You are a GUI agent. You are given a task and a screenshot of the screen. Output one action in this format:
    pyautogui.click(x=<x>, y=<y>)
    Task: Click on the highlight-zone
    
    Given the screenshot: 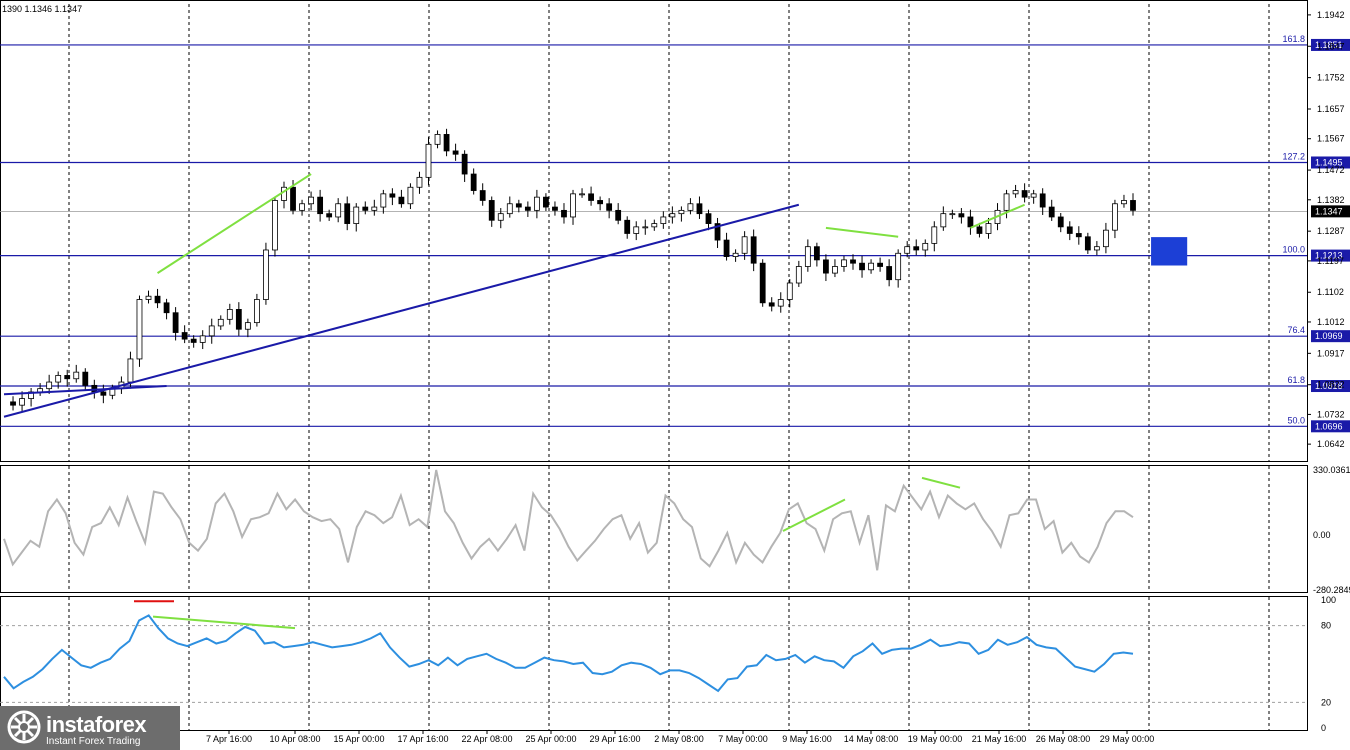 What is the action you would take?
    pyautogui.click(x=1169, y=251)
    